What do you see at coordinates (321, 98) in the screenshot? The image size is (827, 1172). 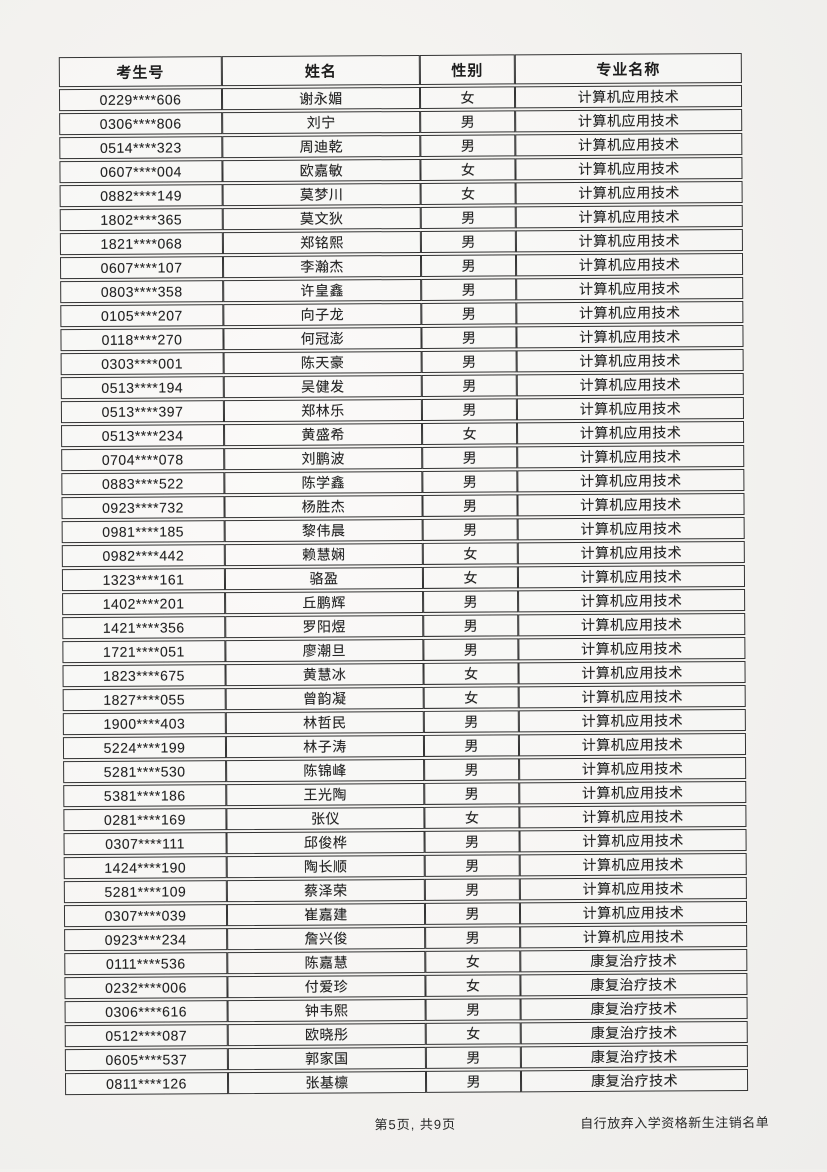 I see `cell-name: 谢永媚` at bounding box center [321, 98].